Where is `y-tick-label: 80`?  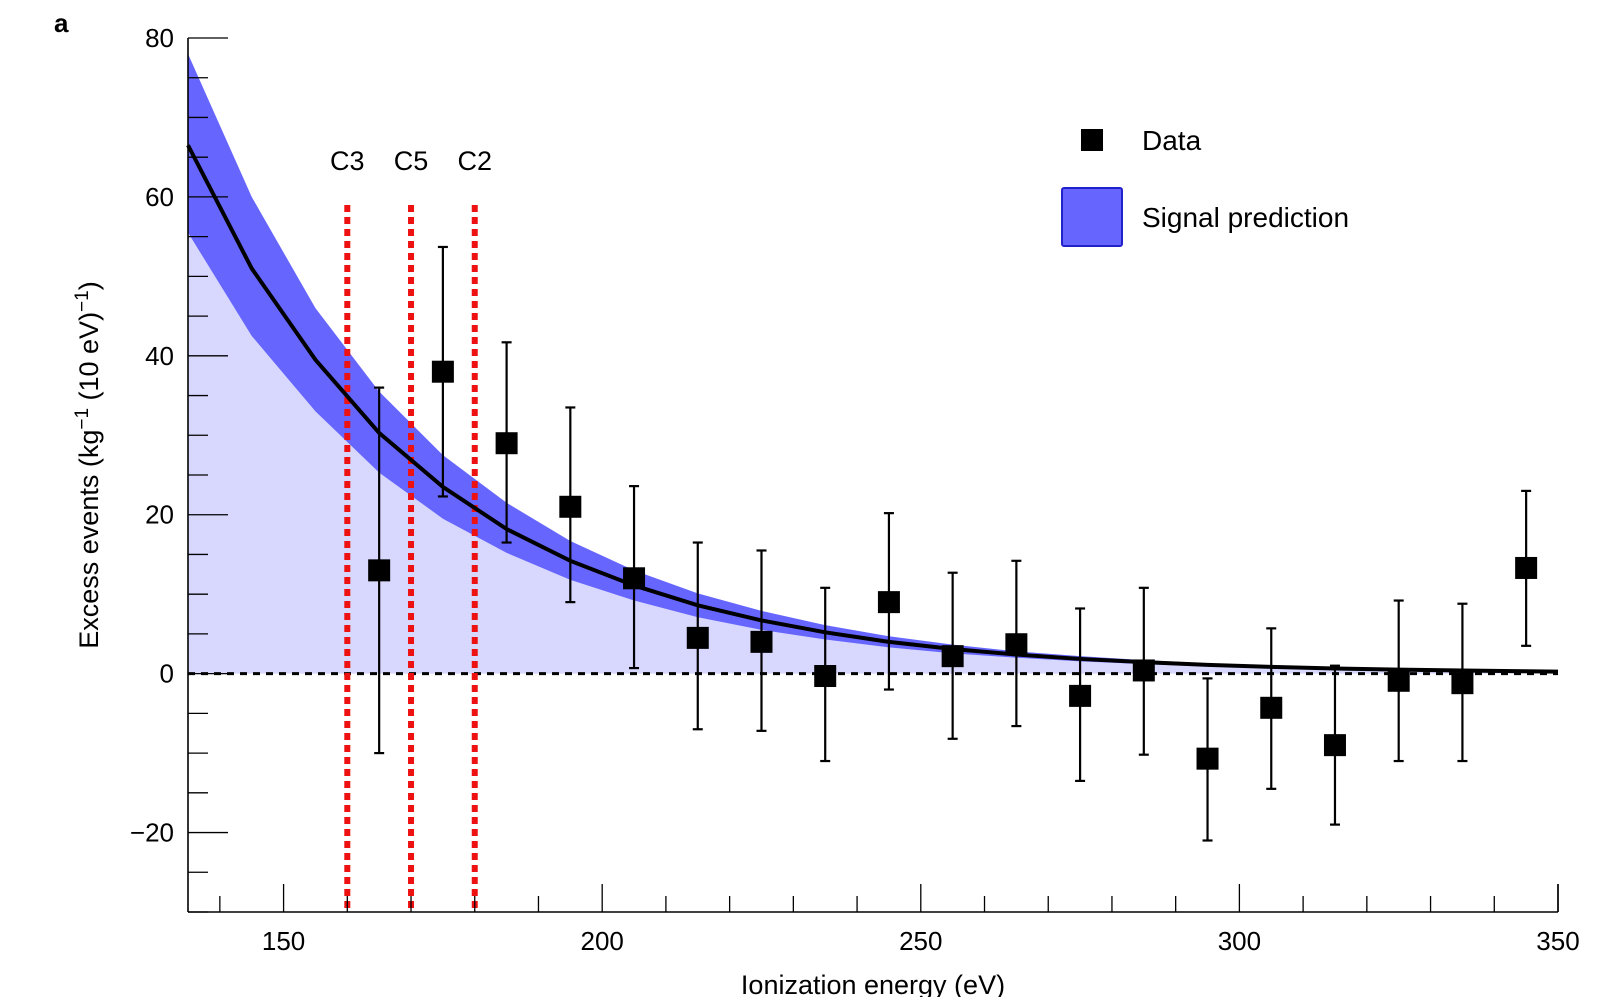 y-tick-label: 80 is located at coordinates (159, 38).